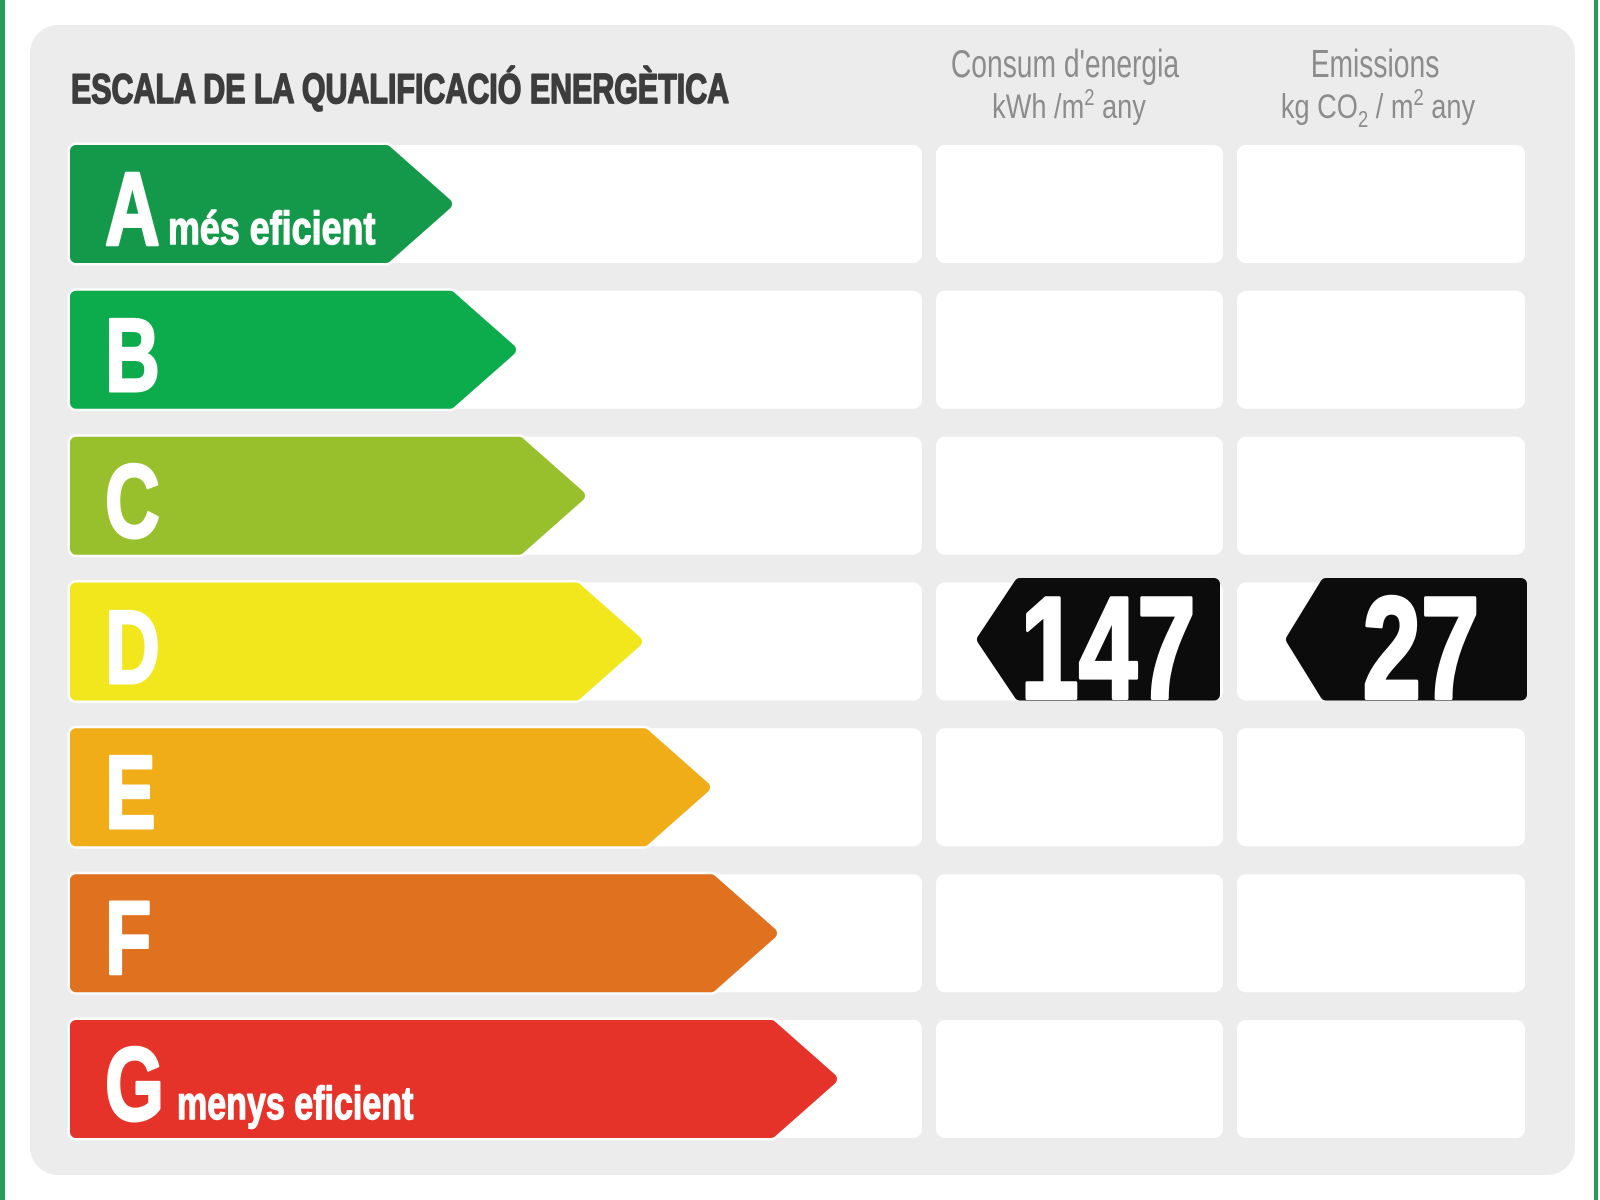  What do you see at coordinates (132, 501) in the screenshot?
I see `svg-text: C` at bounding box center [132, 501].